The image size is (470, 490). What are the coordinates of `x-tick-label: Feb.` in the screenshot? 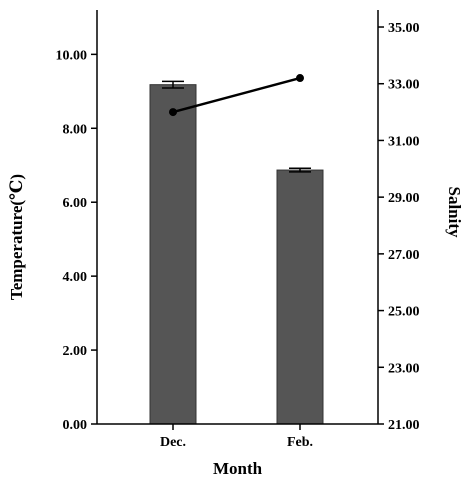 It's located at (300, 442).